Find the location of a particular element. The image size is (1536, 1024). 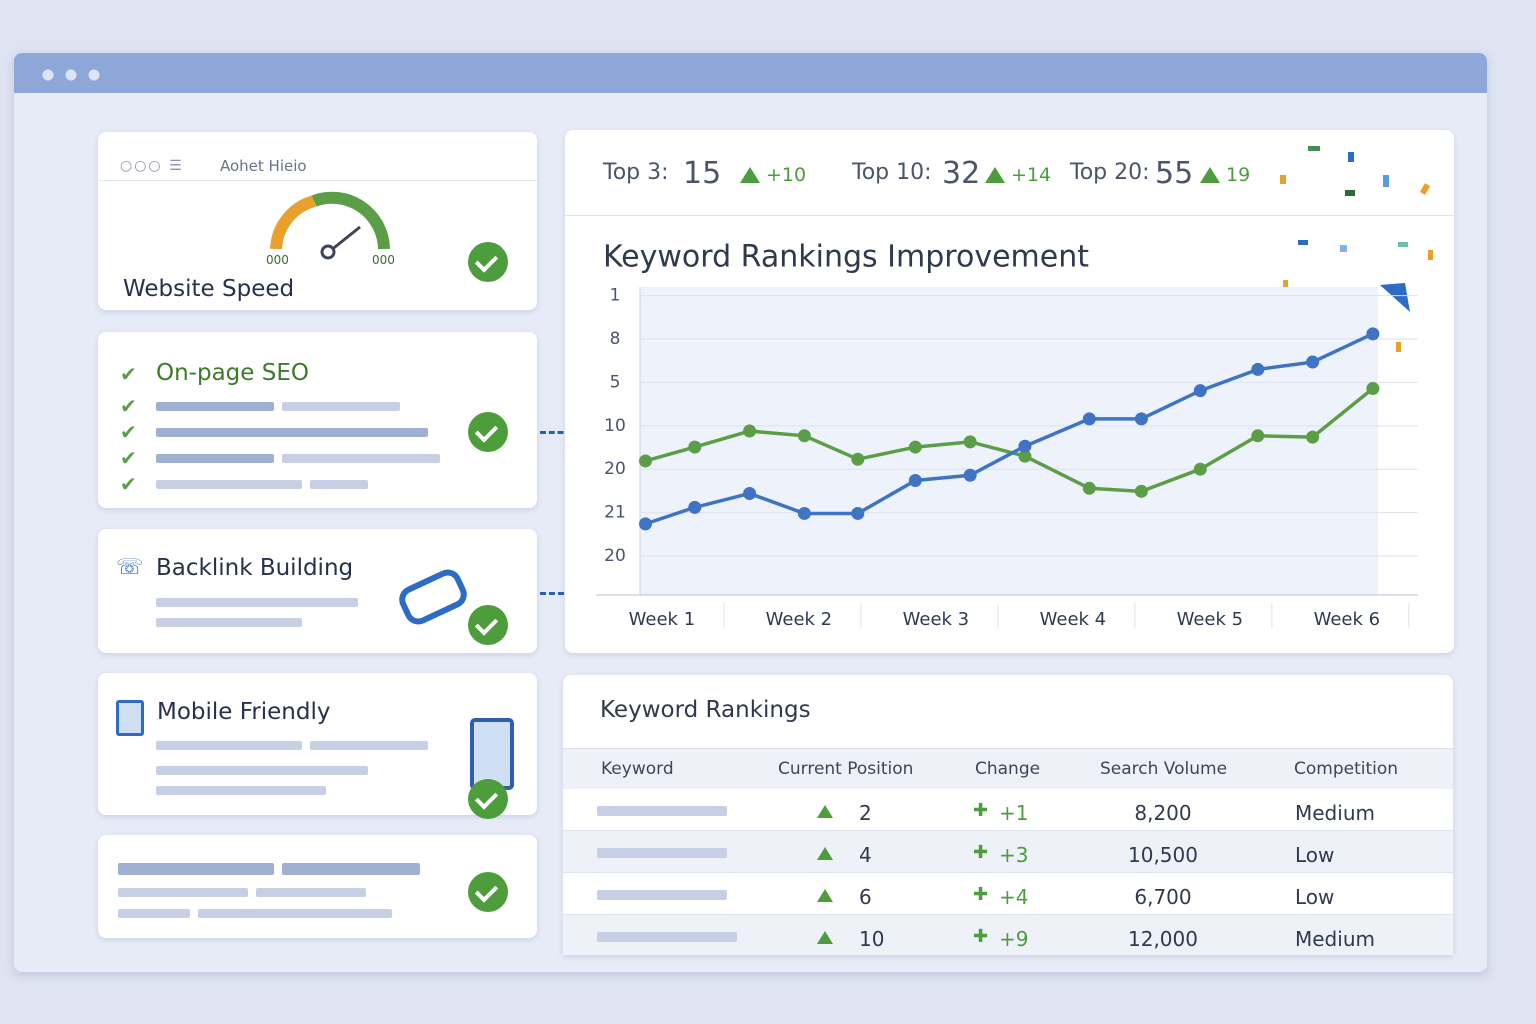

x-tick-label: Week 6 is located at coordinates (1347, 619).